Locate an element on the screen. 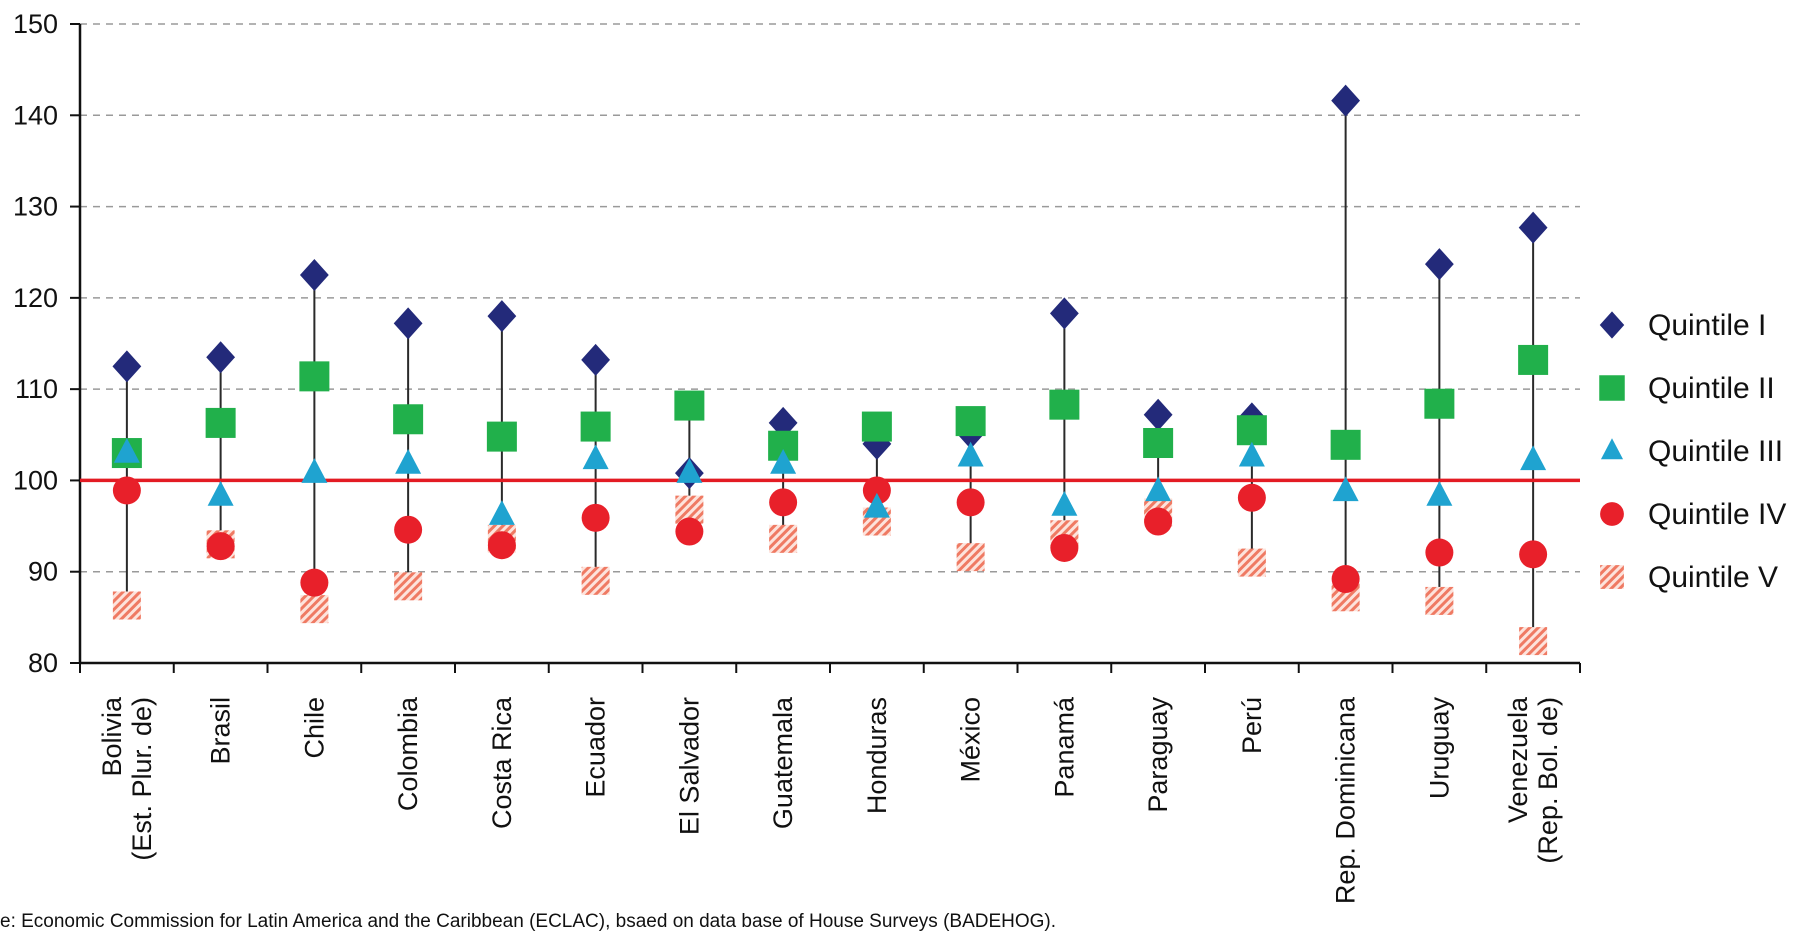 Image resolution: width=1803 pixels, height=947 pixels. x-category-label: Perú is located at coordinates (1252, 725).